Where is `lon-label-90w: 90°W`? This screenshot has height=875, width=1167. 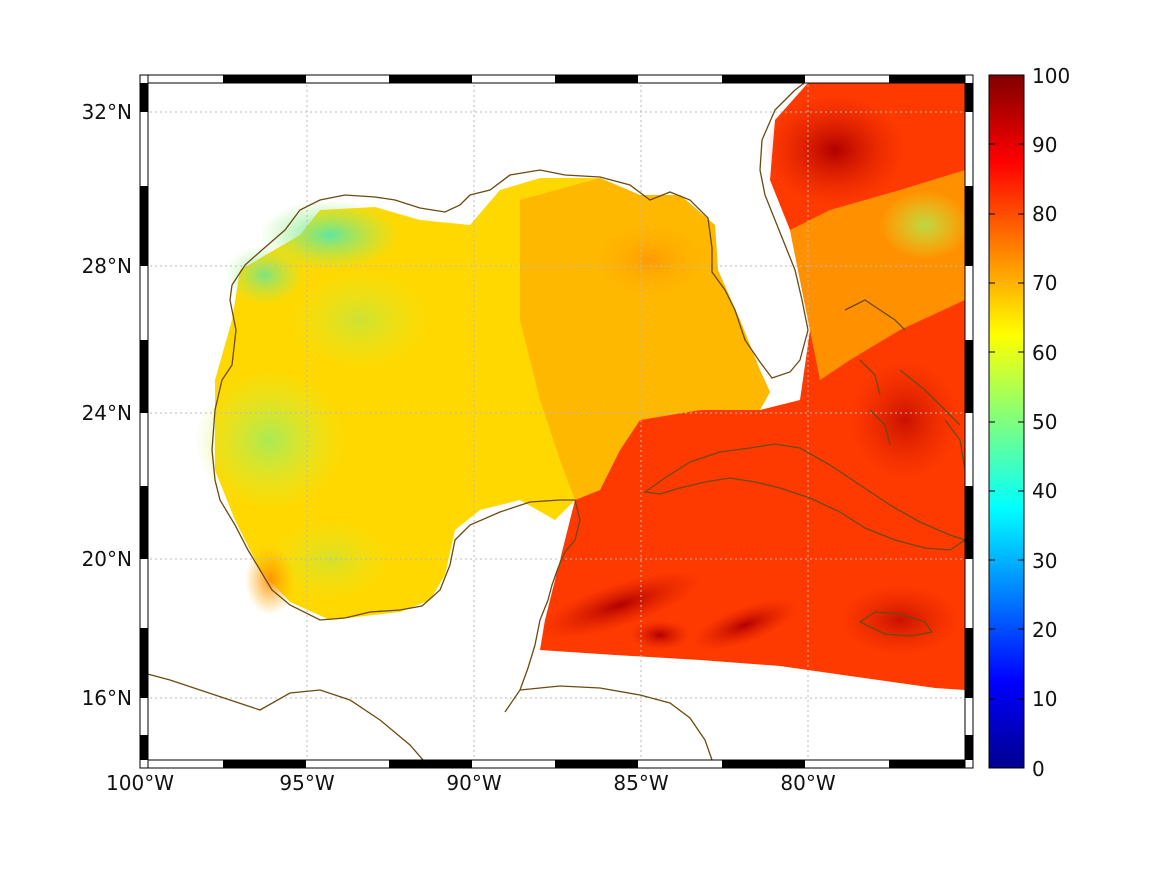 lon-label-90w: 90°W is located at coordinates (473, 783).